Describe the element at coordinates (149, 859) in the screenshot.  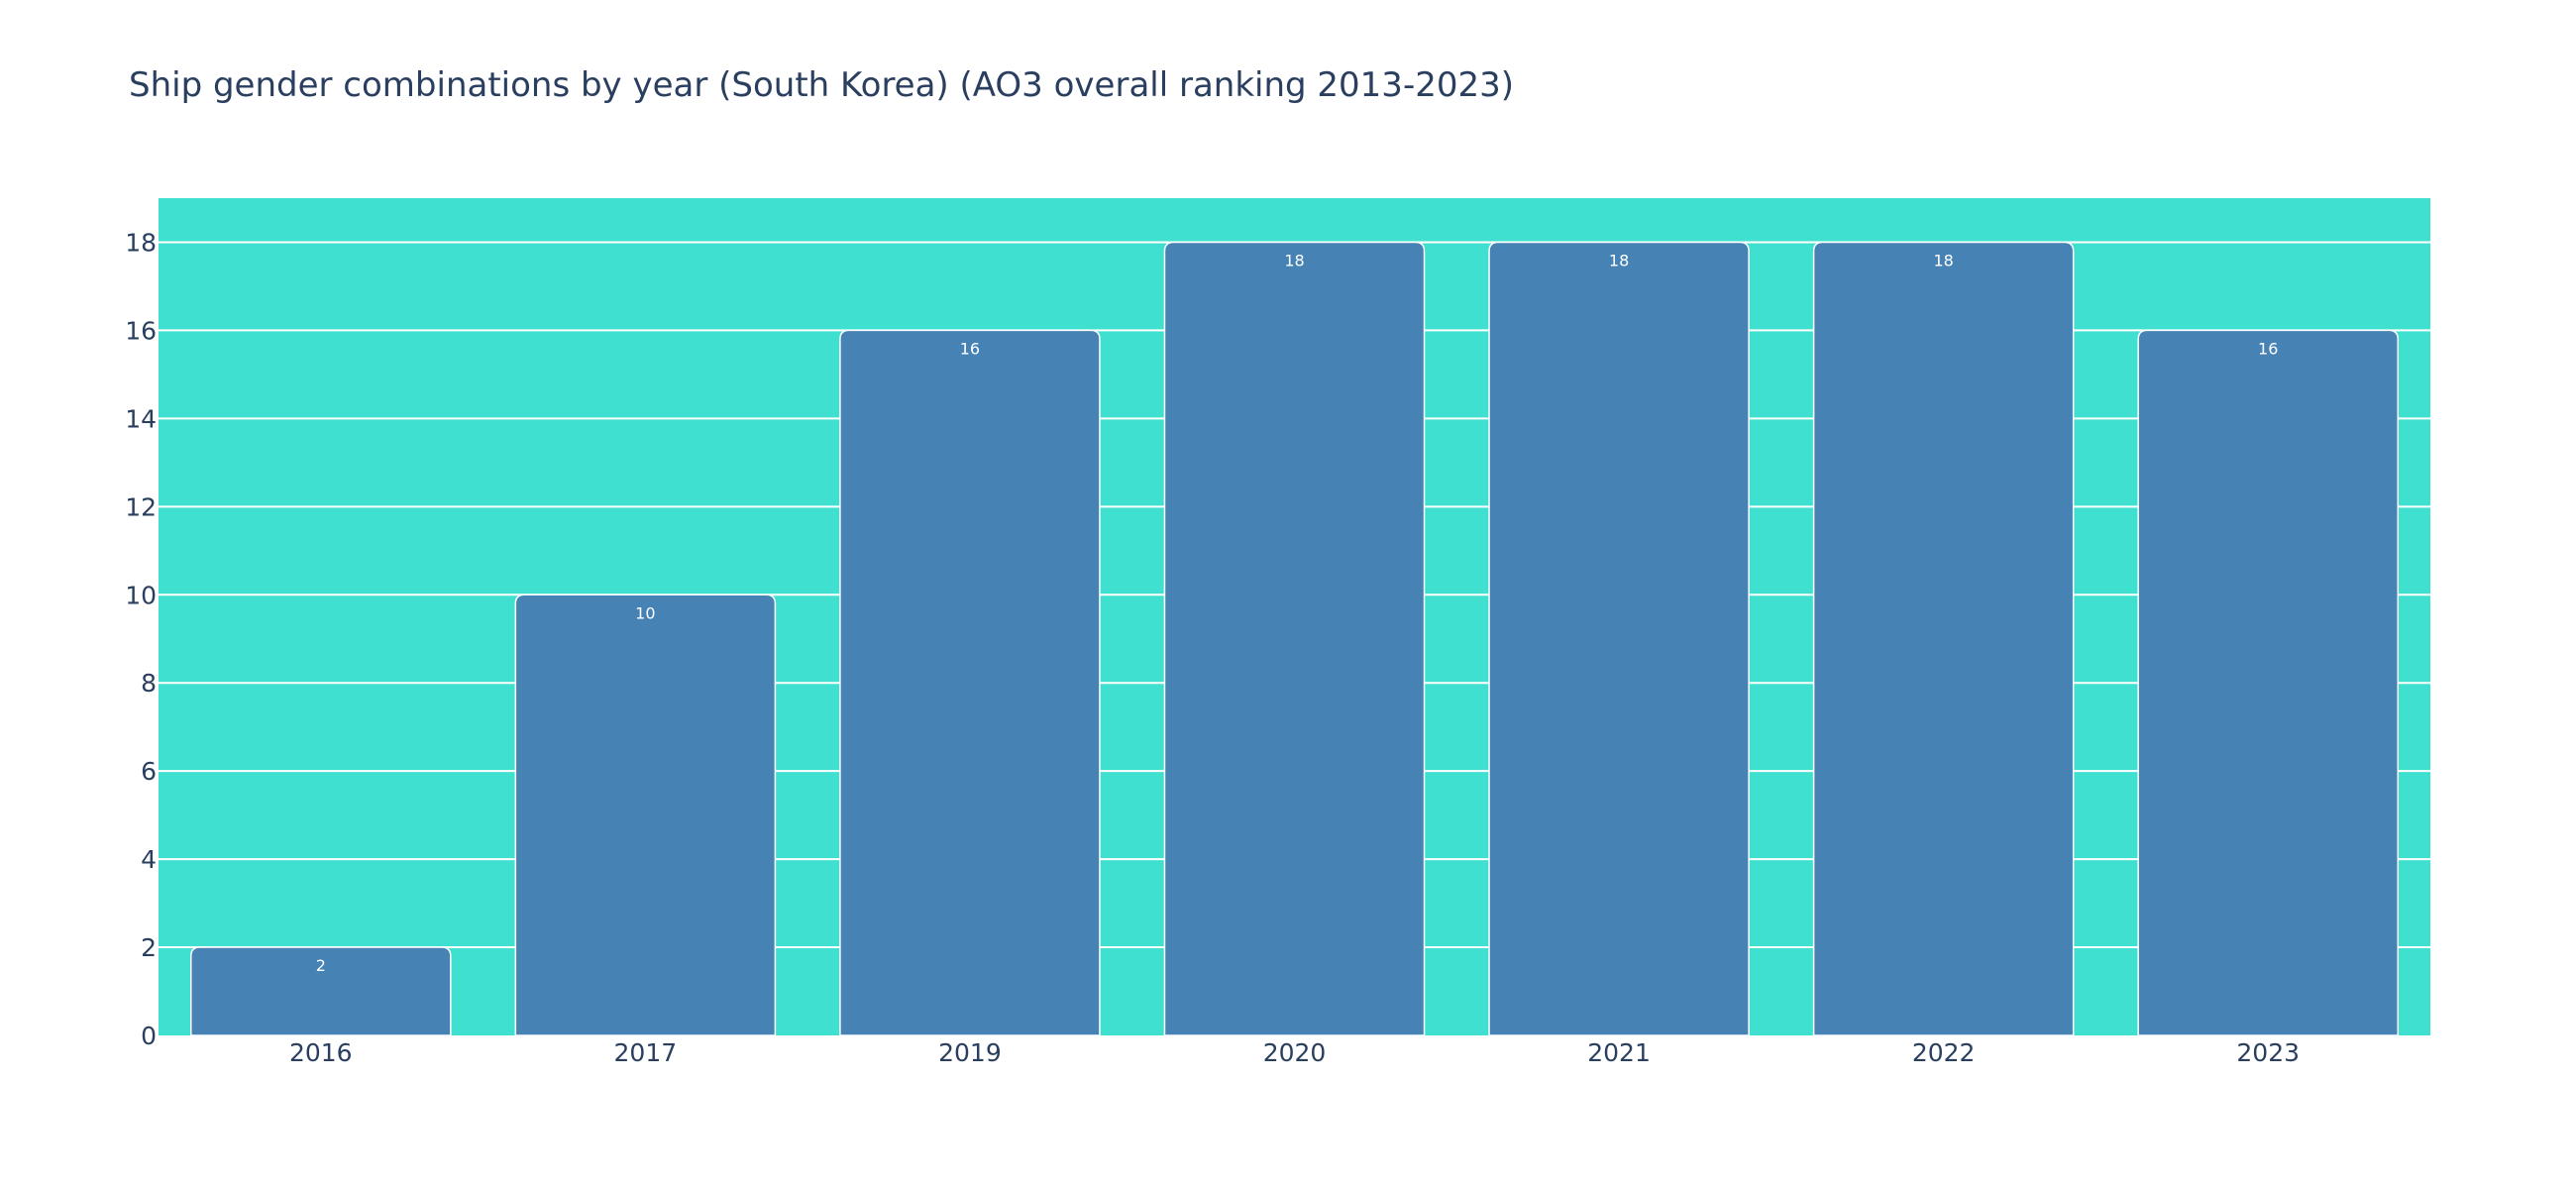
I see `y-tick-label: 4` at that location.